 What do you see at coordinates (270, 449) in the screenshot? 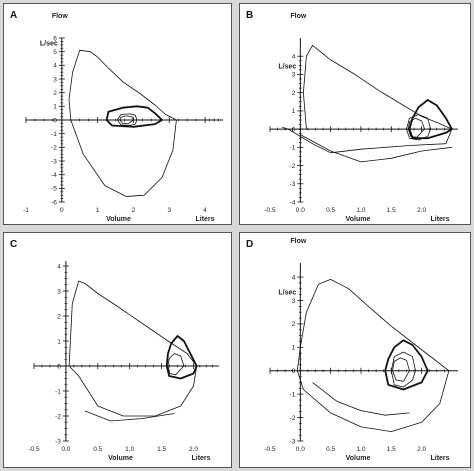
I see `x-tick-label-d: -0.5` at bounding box center [270, 449].